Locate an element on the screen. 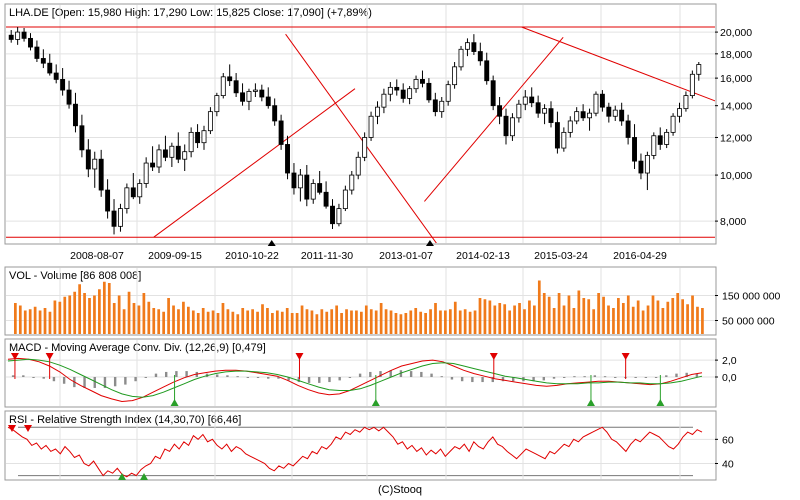 The width and height of the screenshot is (800, 500). price-ytick-label: 20,000 is located at coordinates (736, 33).